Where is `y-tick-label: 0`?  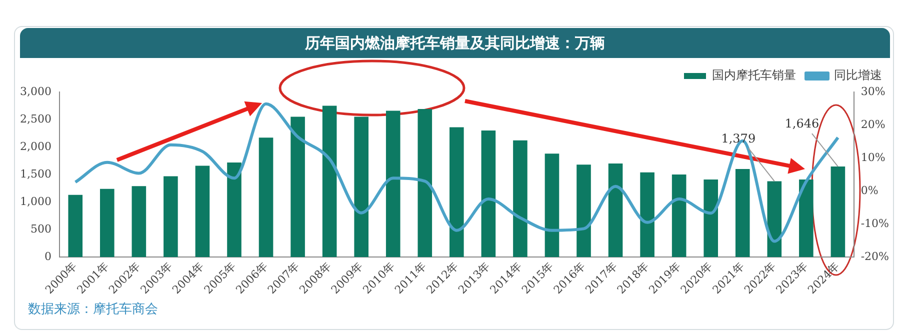
y-tick-label: 0 is located at coordinates (48, 256).